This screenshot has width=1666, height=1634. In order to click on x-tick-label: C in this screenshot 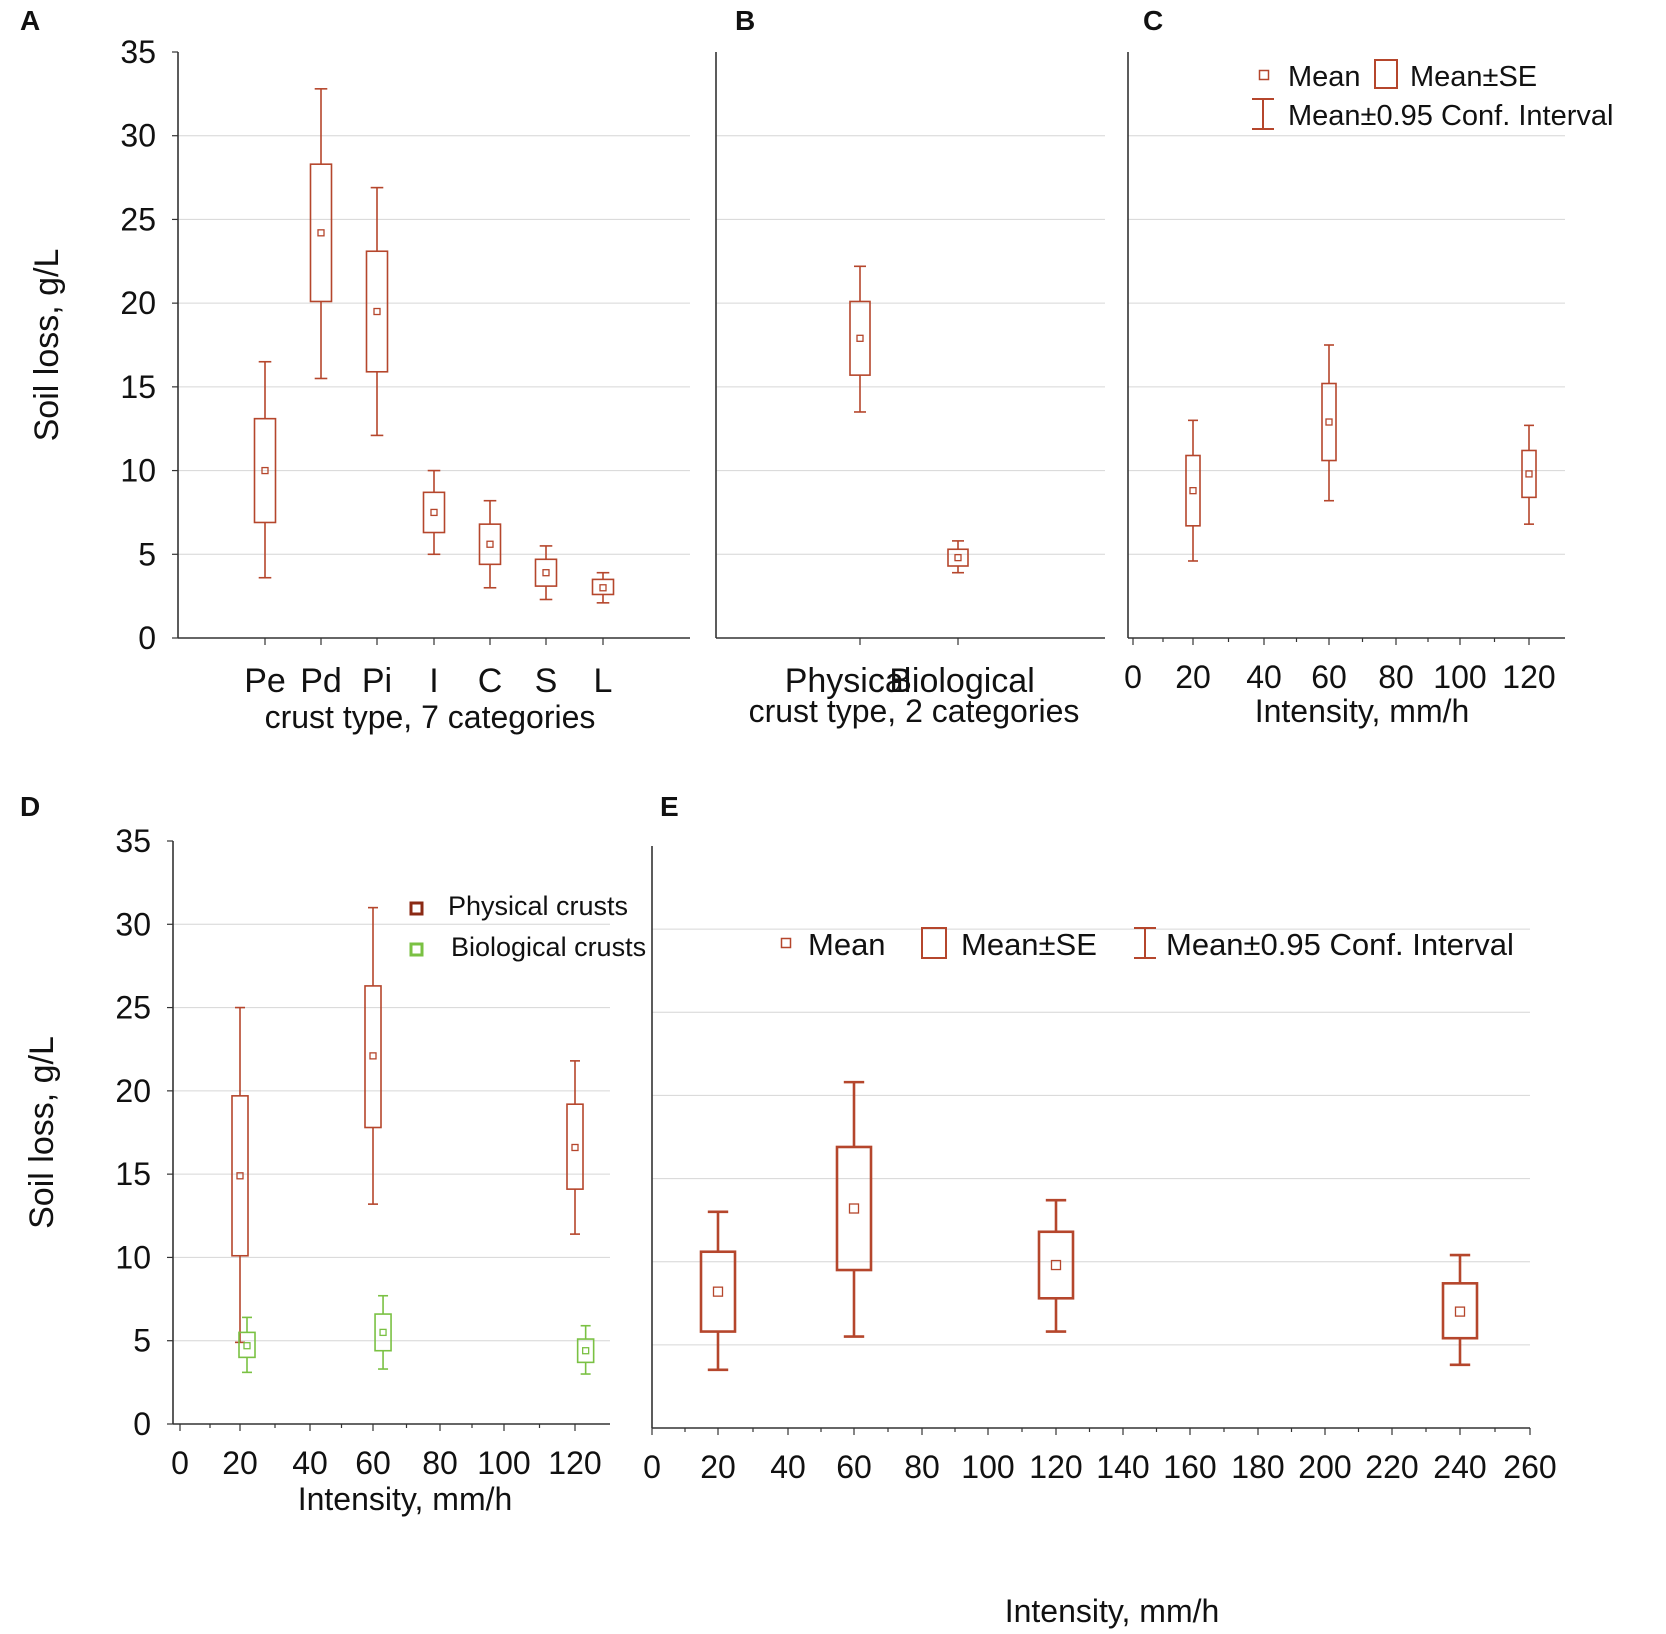, I will do `click(490, 681)`.